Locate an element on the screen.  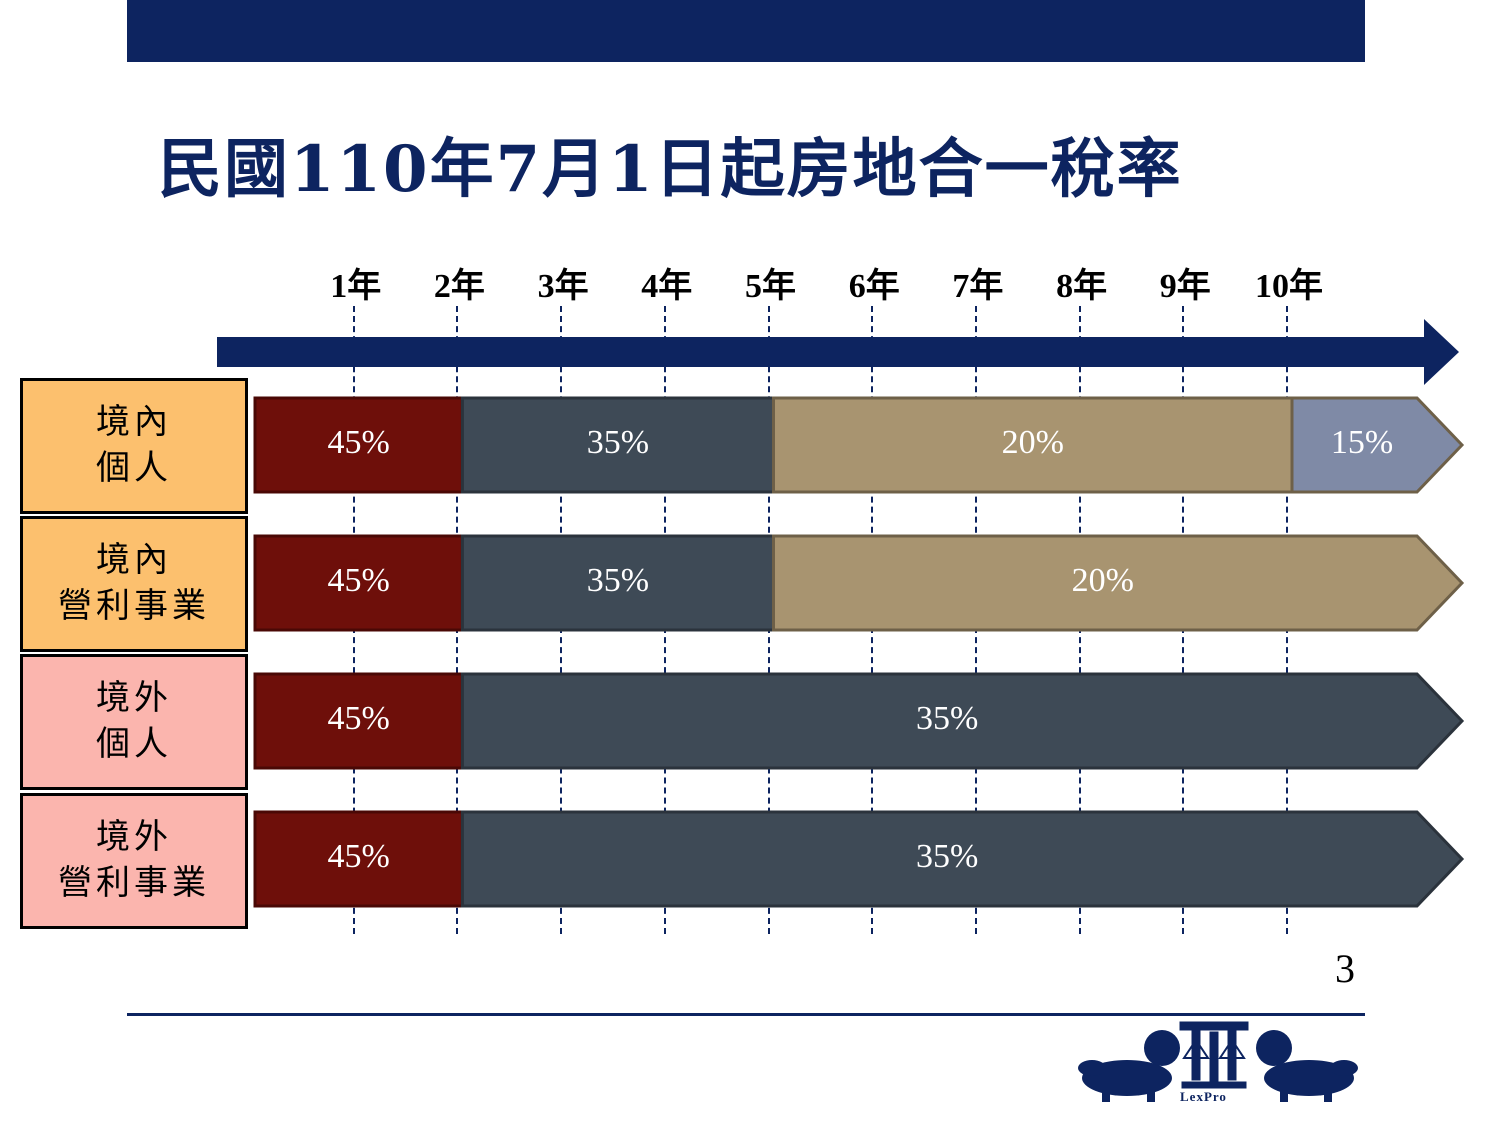
year-label: 4年 is located at coordinates (667, 286).